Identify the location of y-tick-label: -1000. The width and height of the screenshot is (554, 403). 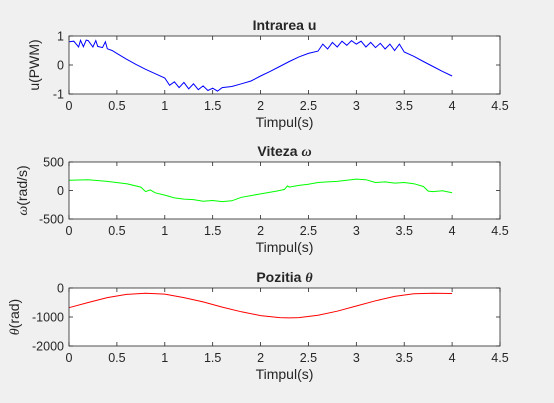
(48, 318).